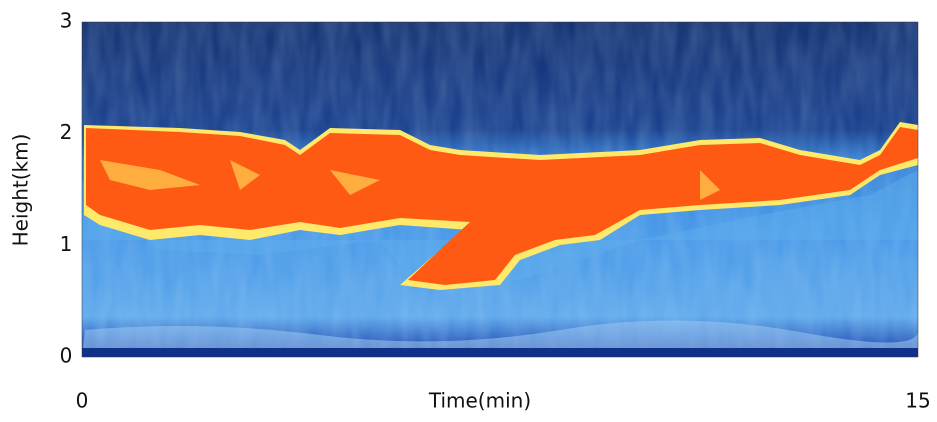 Image resolution: width=937 pixels, height=422 pixels. What do you see at coordinates (82, 401) in the screenshot?
I see `x-tick-label: 0` at bounding box center [82, 401].